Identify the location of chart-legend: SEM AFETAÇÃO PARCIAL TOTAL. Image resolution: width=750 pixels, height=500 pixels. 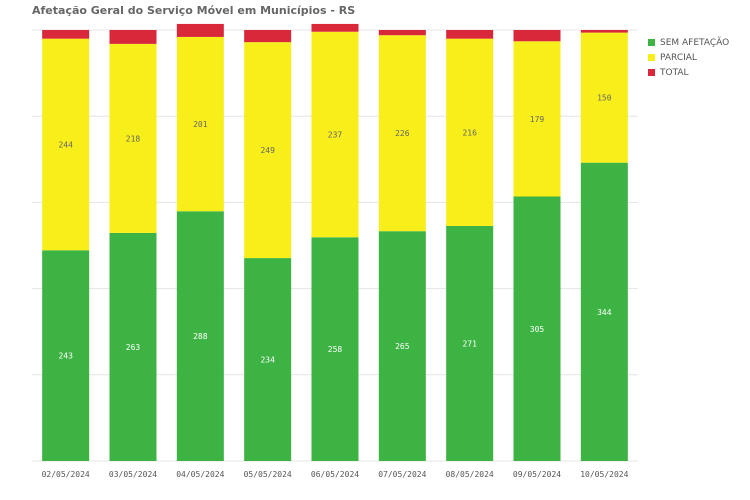
(688, 57).